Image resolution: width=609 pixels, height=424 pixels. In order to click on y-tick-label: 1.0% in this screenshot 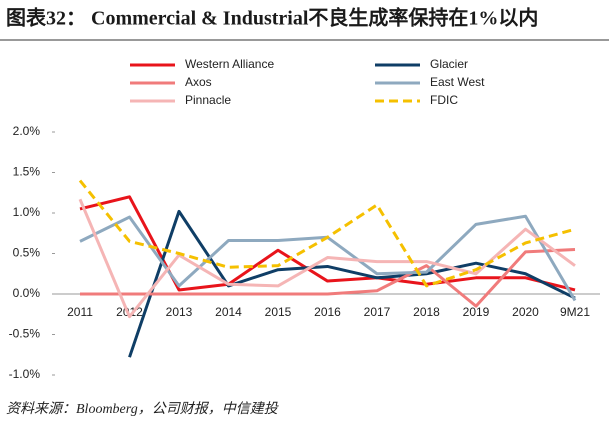, I will do `click(27, 212)`.